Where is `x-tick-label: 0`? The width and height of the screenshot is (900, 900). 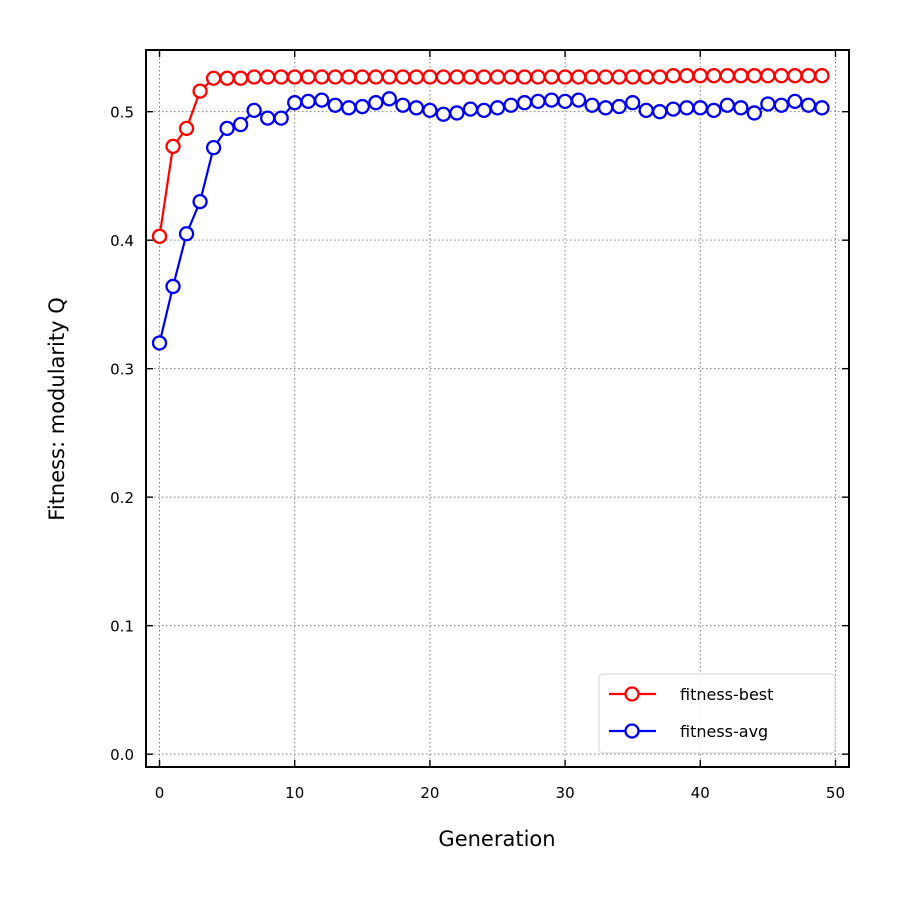
x-tick-label: 0 is located at coordinates (160, 793).